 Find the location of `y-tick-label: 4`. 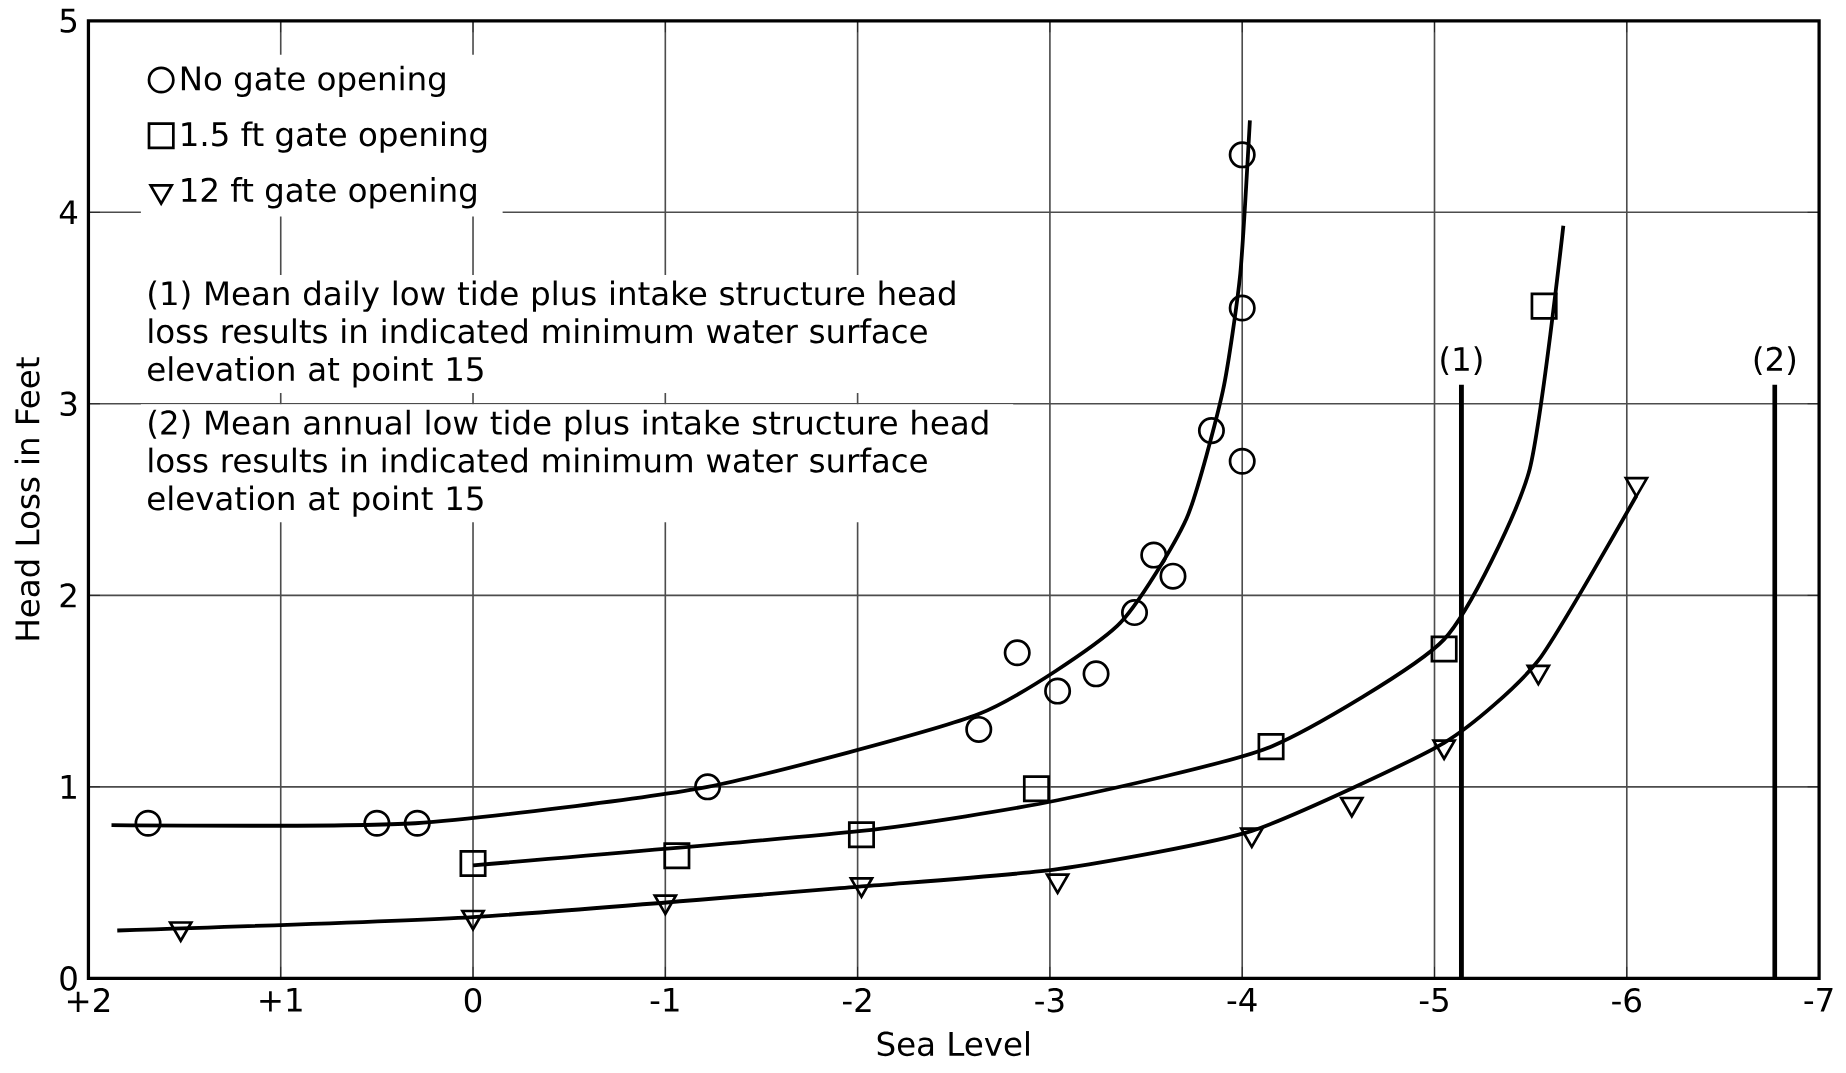

y-tick-label: 4 is located at coordinates (68, 212).